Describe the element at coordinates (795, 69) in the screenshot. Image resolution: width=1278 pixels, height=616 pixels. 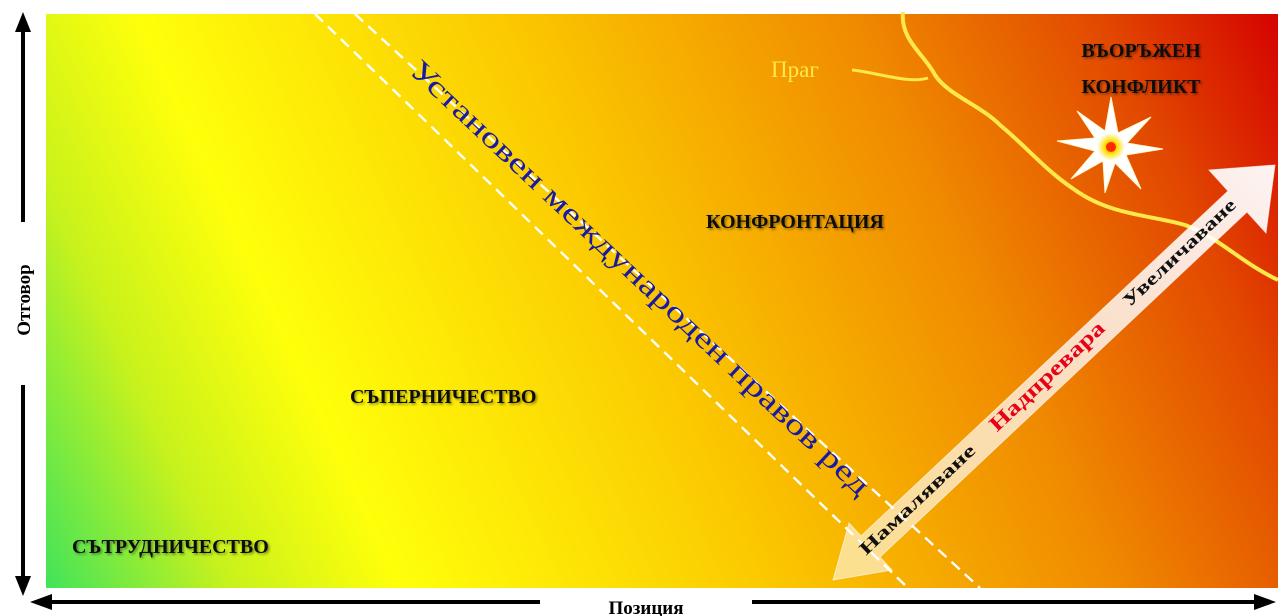
I see `threshold-label: Праг` at that location.